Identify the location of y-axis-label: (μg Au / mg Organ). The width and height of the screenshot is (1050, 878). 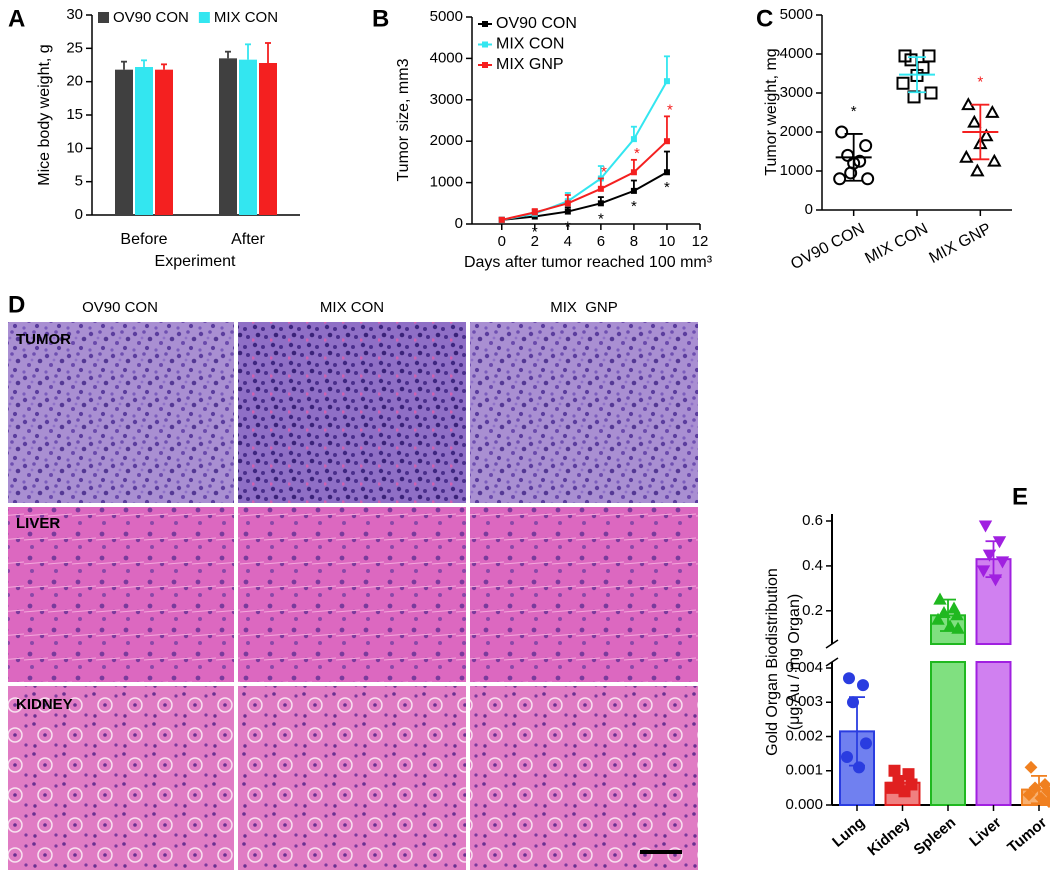
(794, 662).